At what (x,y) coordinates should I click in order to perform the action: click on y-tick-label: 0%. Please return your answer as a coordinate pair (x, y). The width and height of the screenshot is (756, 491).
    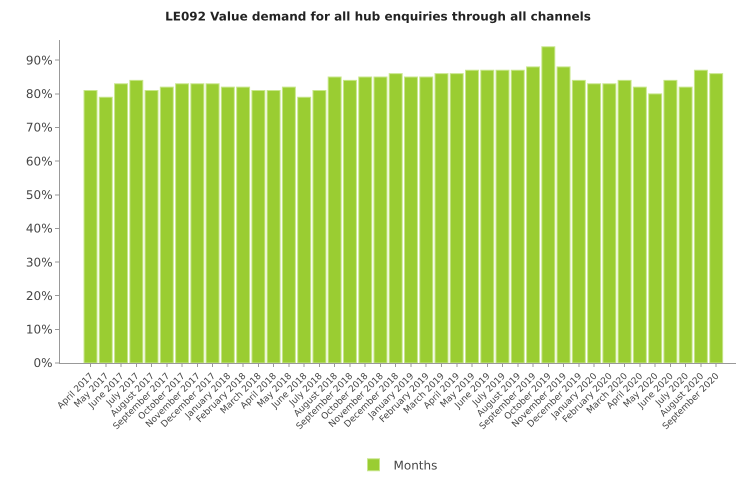
    Looking at the image, I should click on (43, 363).